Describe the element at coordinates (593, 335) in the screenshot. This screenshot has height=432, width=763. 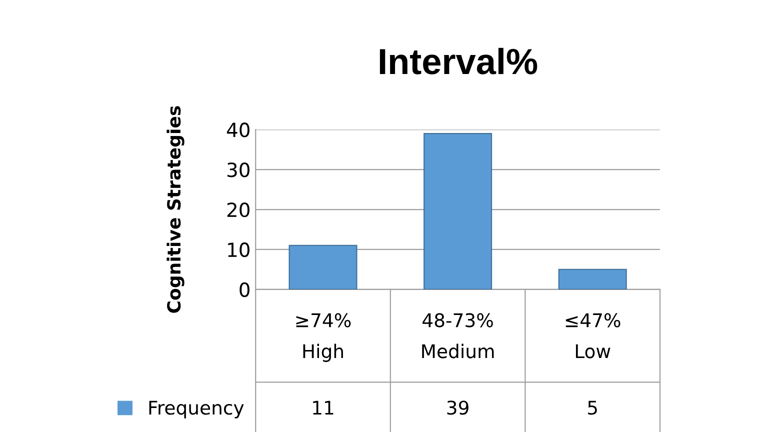
I see `x-tick-label: ≤47% Low` at that location.